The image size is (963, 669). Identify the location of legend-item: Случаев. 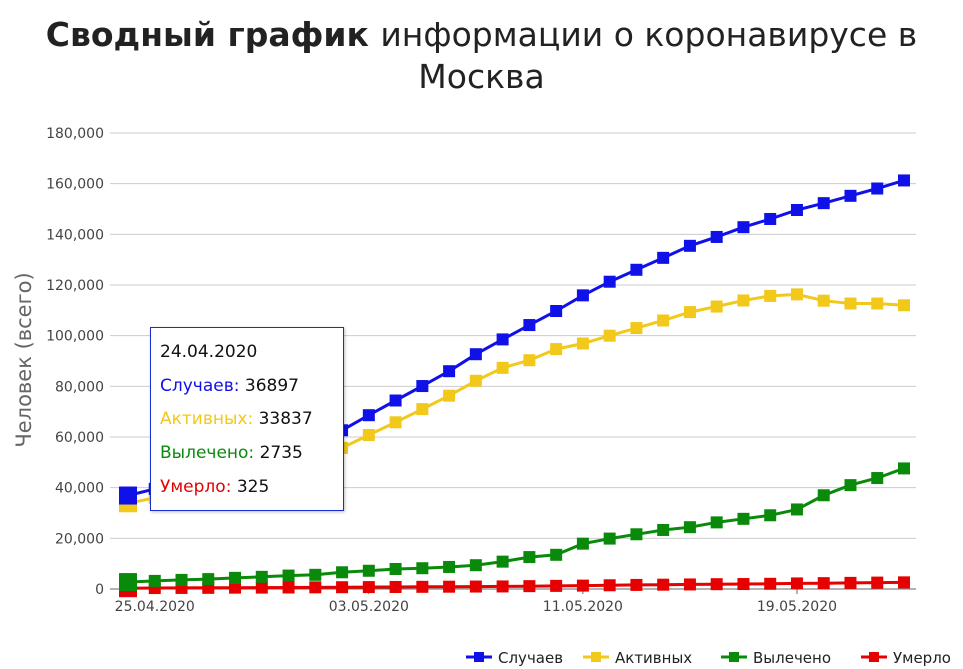
(514, 658).